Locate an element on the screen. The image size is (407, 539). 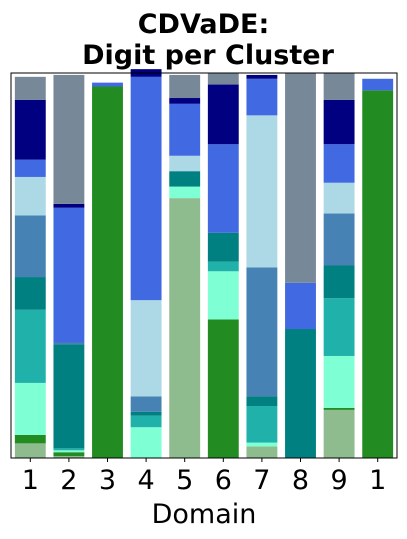
chart-title-line-2: Digit per Cluster is located at coordinates (208, 55).